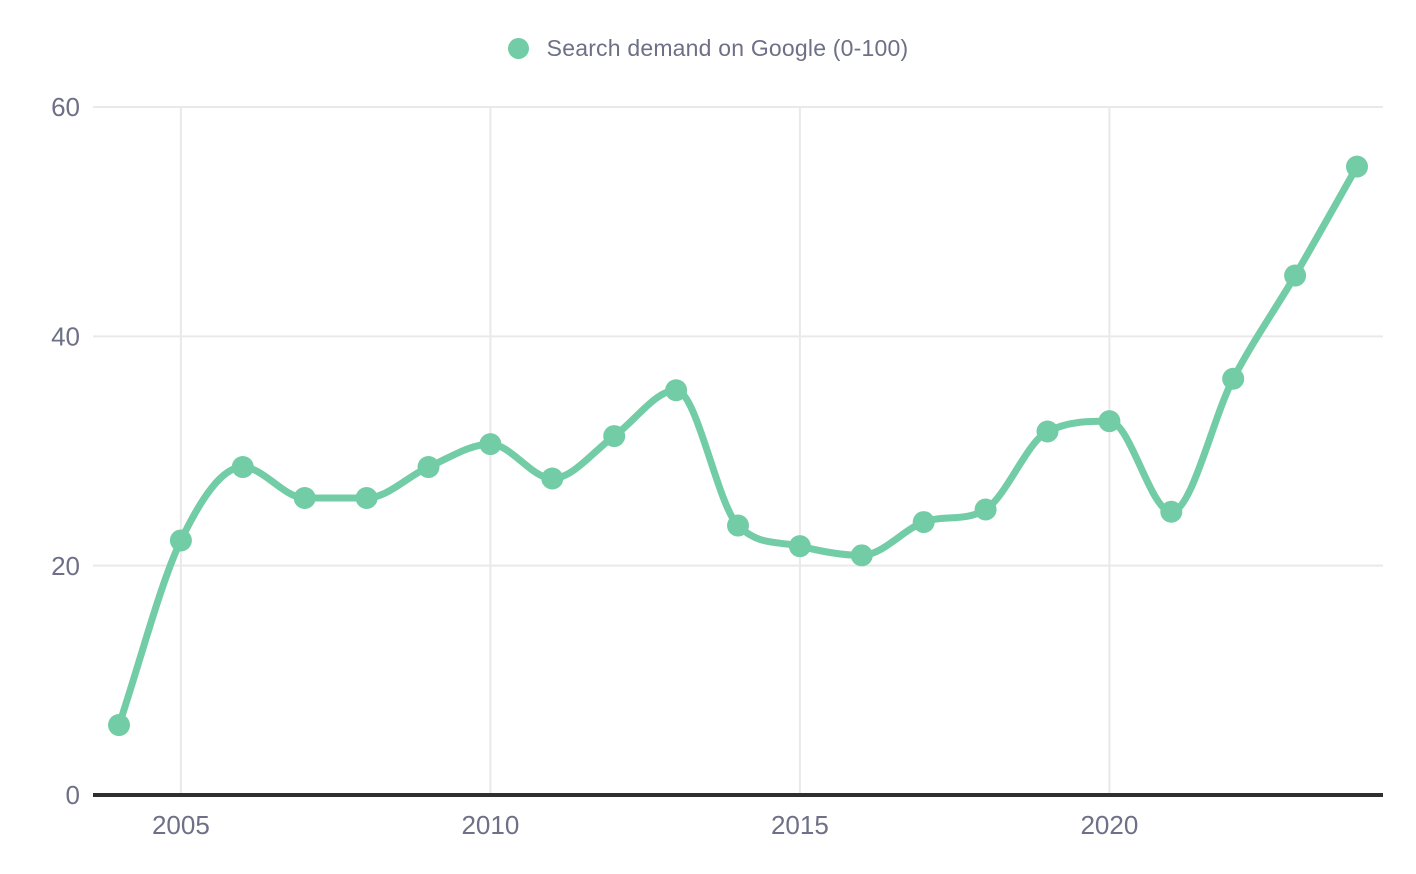 This screenshot has width=1416, height=874. What do you see at coordinates (1047, 431) in the screenshot?
I see `data-point-2019` at bounding box center [1047, 431].